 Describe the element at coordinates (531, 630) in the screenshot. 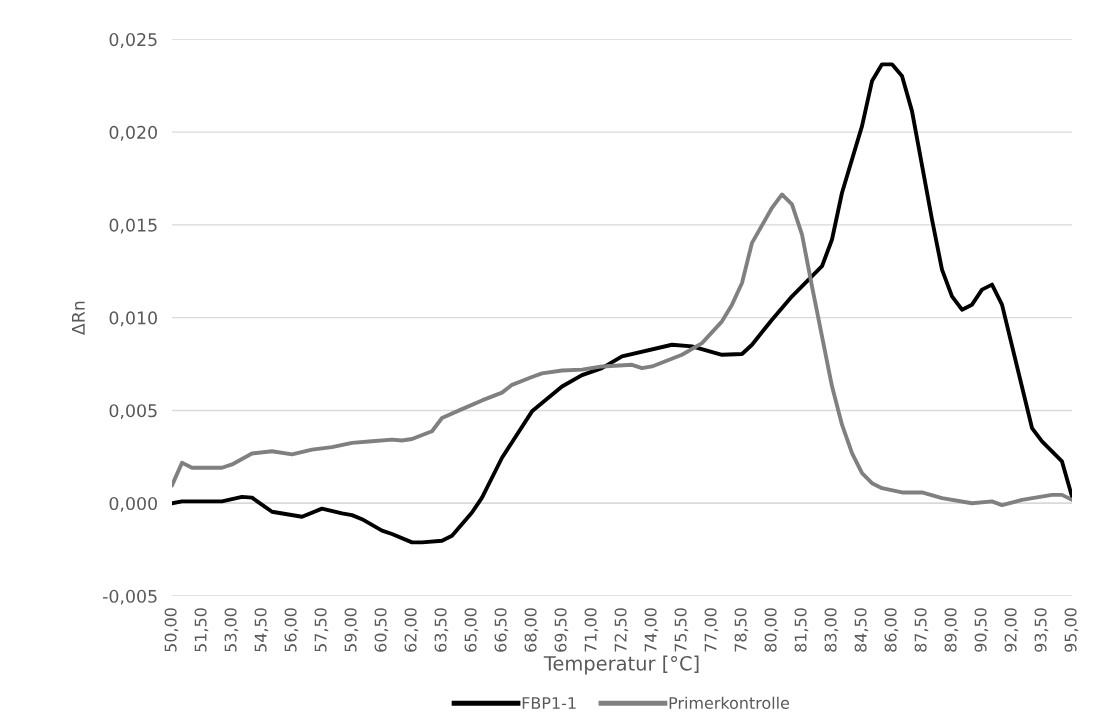

I see `x-tick-label: 68,00` at that location.